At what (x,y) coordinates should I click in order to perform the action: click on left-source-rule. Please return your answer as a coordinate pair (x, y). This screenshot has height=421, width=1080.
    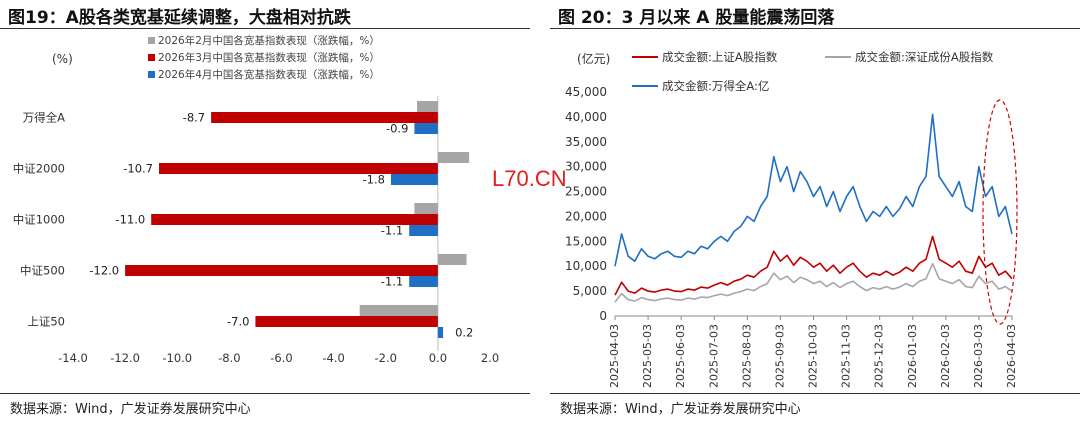
    Looking at the image, I should click on (265, 393).